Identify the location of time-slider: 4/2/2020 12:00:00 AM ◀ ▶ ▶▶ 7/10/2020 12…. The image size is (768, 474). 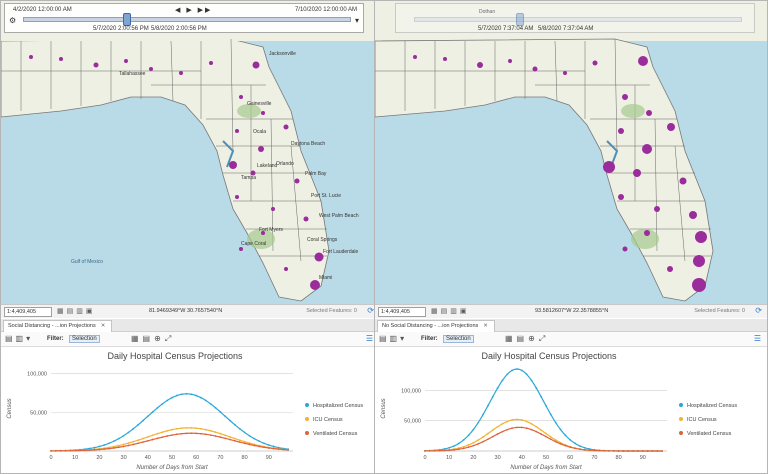
(184, 18).